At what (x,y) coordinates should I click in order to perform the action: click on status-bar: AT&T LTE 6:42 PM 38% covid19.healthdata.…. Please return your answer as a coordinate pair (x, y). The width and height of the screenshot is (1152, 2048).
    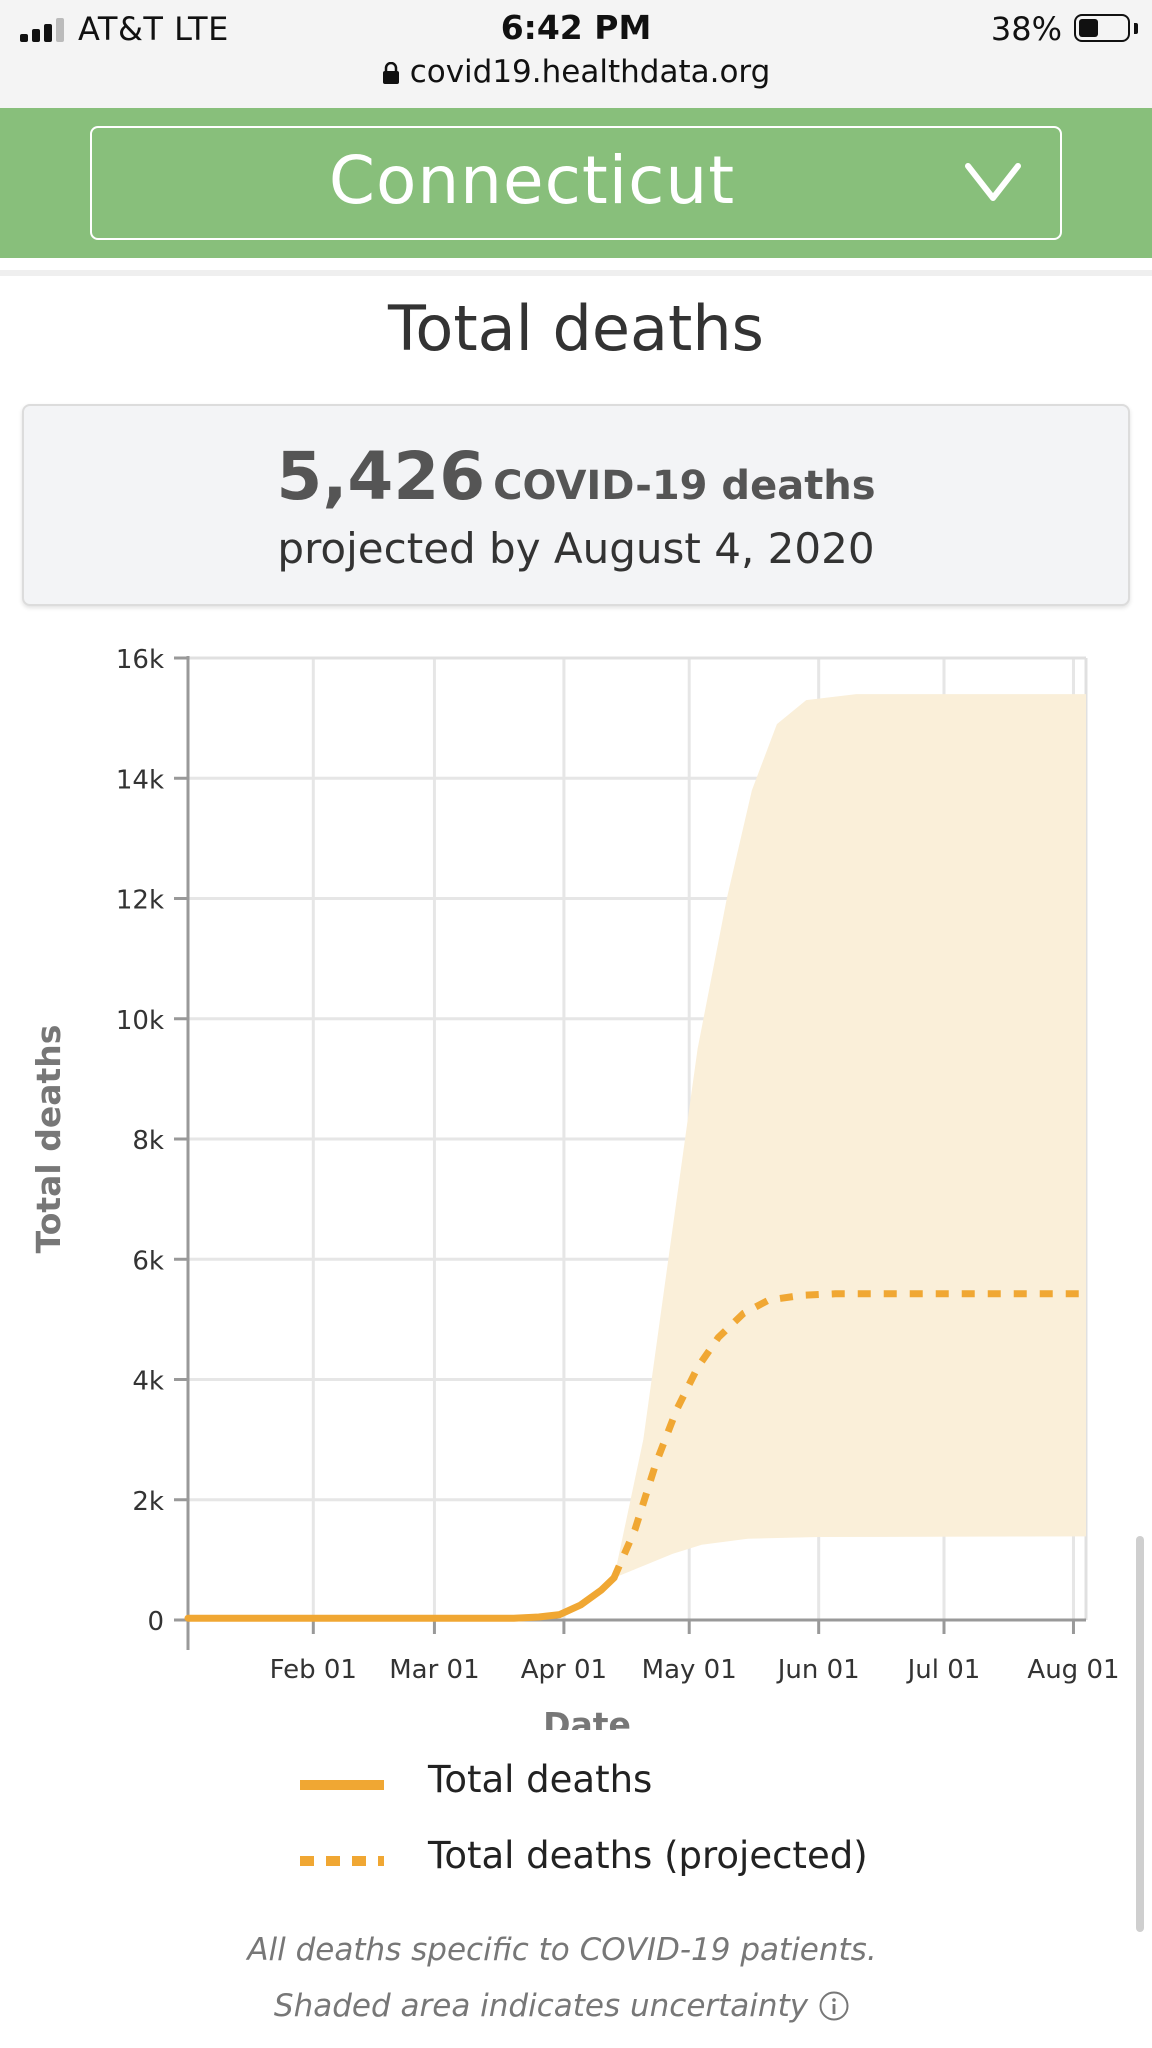
    Looking at the image, I should click on (576, 54).